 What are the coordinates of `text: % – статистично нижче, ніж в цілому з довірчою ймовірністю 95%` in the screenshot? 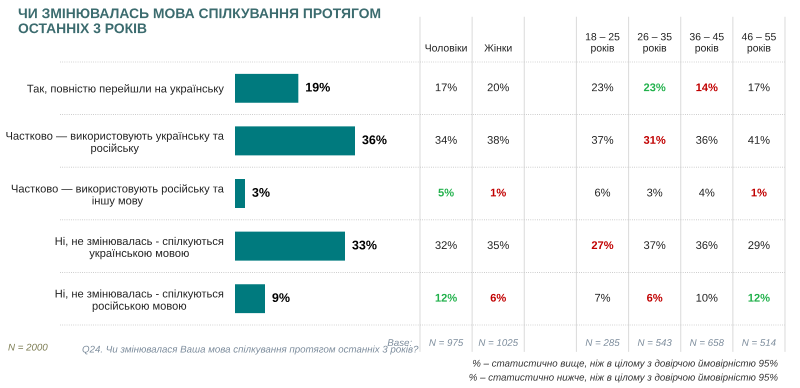 It's located at (623, 378).